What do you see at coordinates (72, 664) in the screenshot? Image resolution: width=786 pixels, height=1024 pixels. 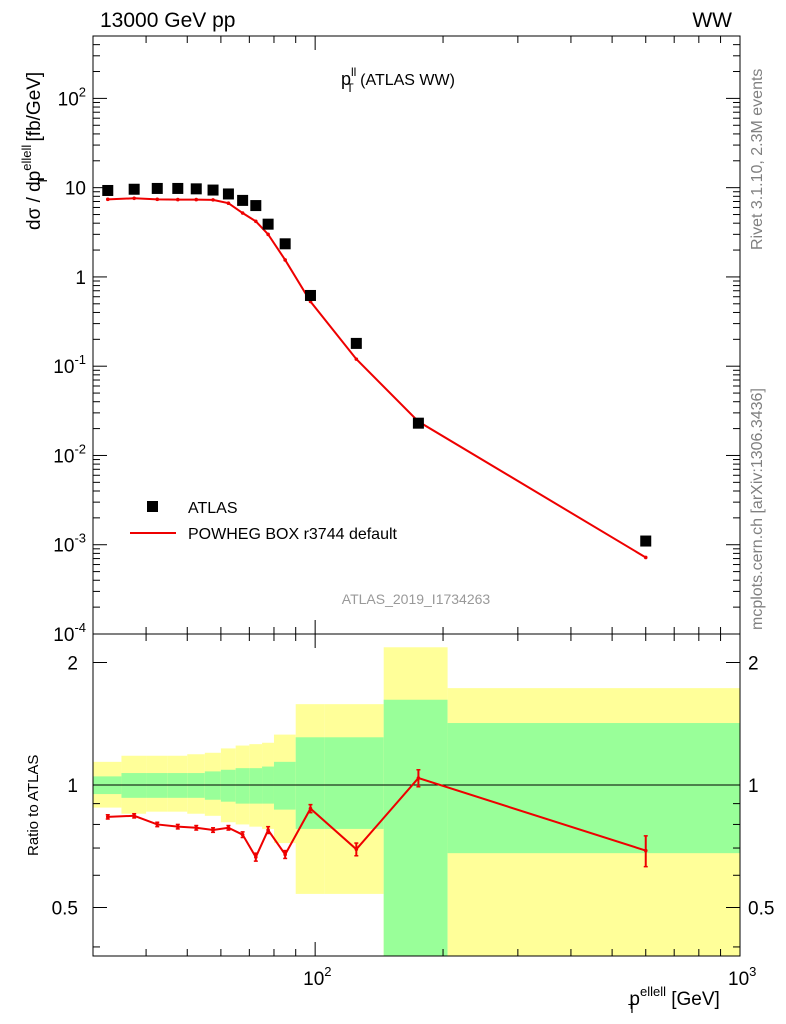 I see `ratio-y-tick-label-left: 2` at bounding box center [72, 664].